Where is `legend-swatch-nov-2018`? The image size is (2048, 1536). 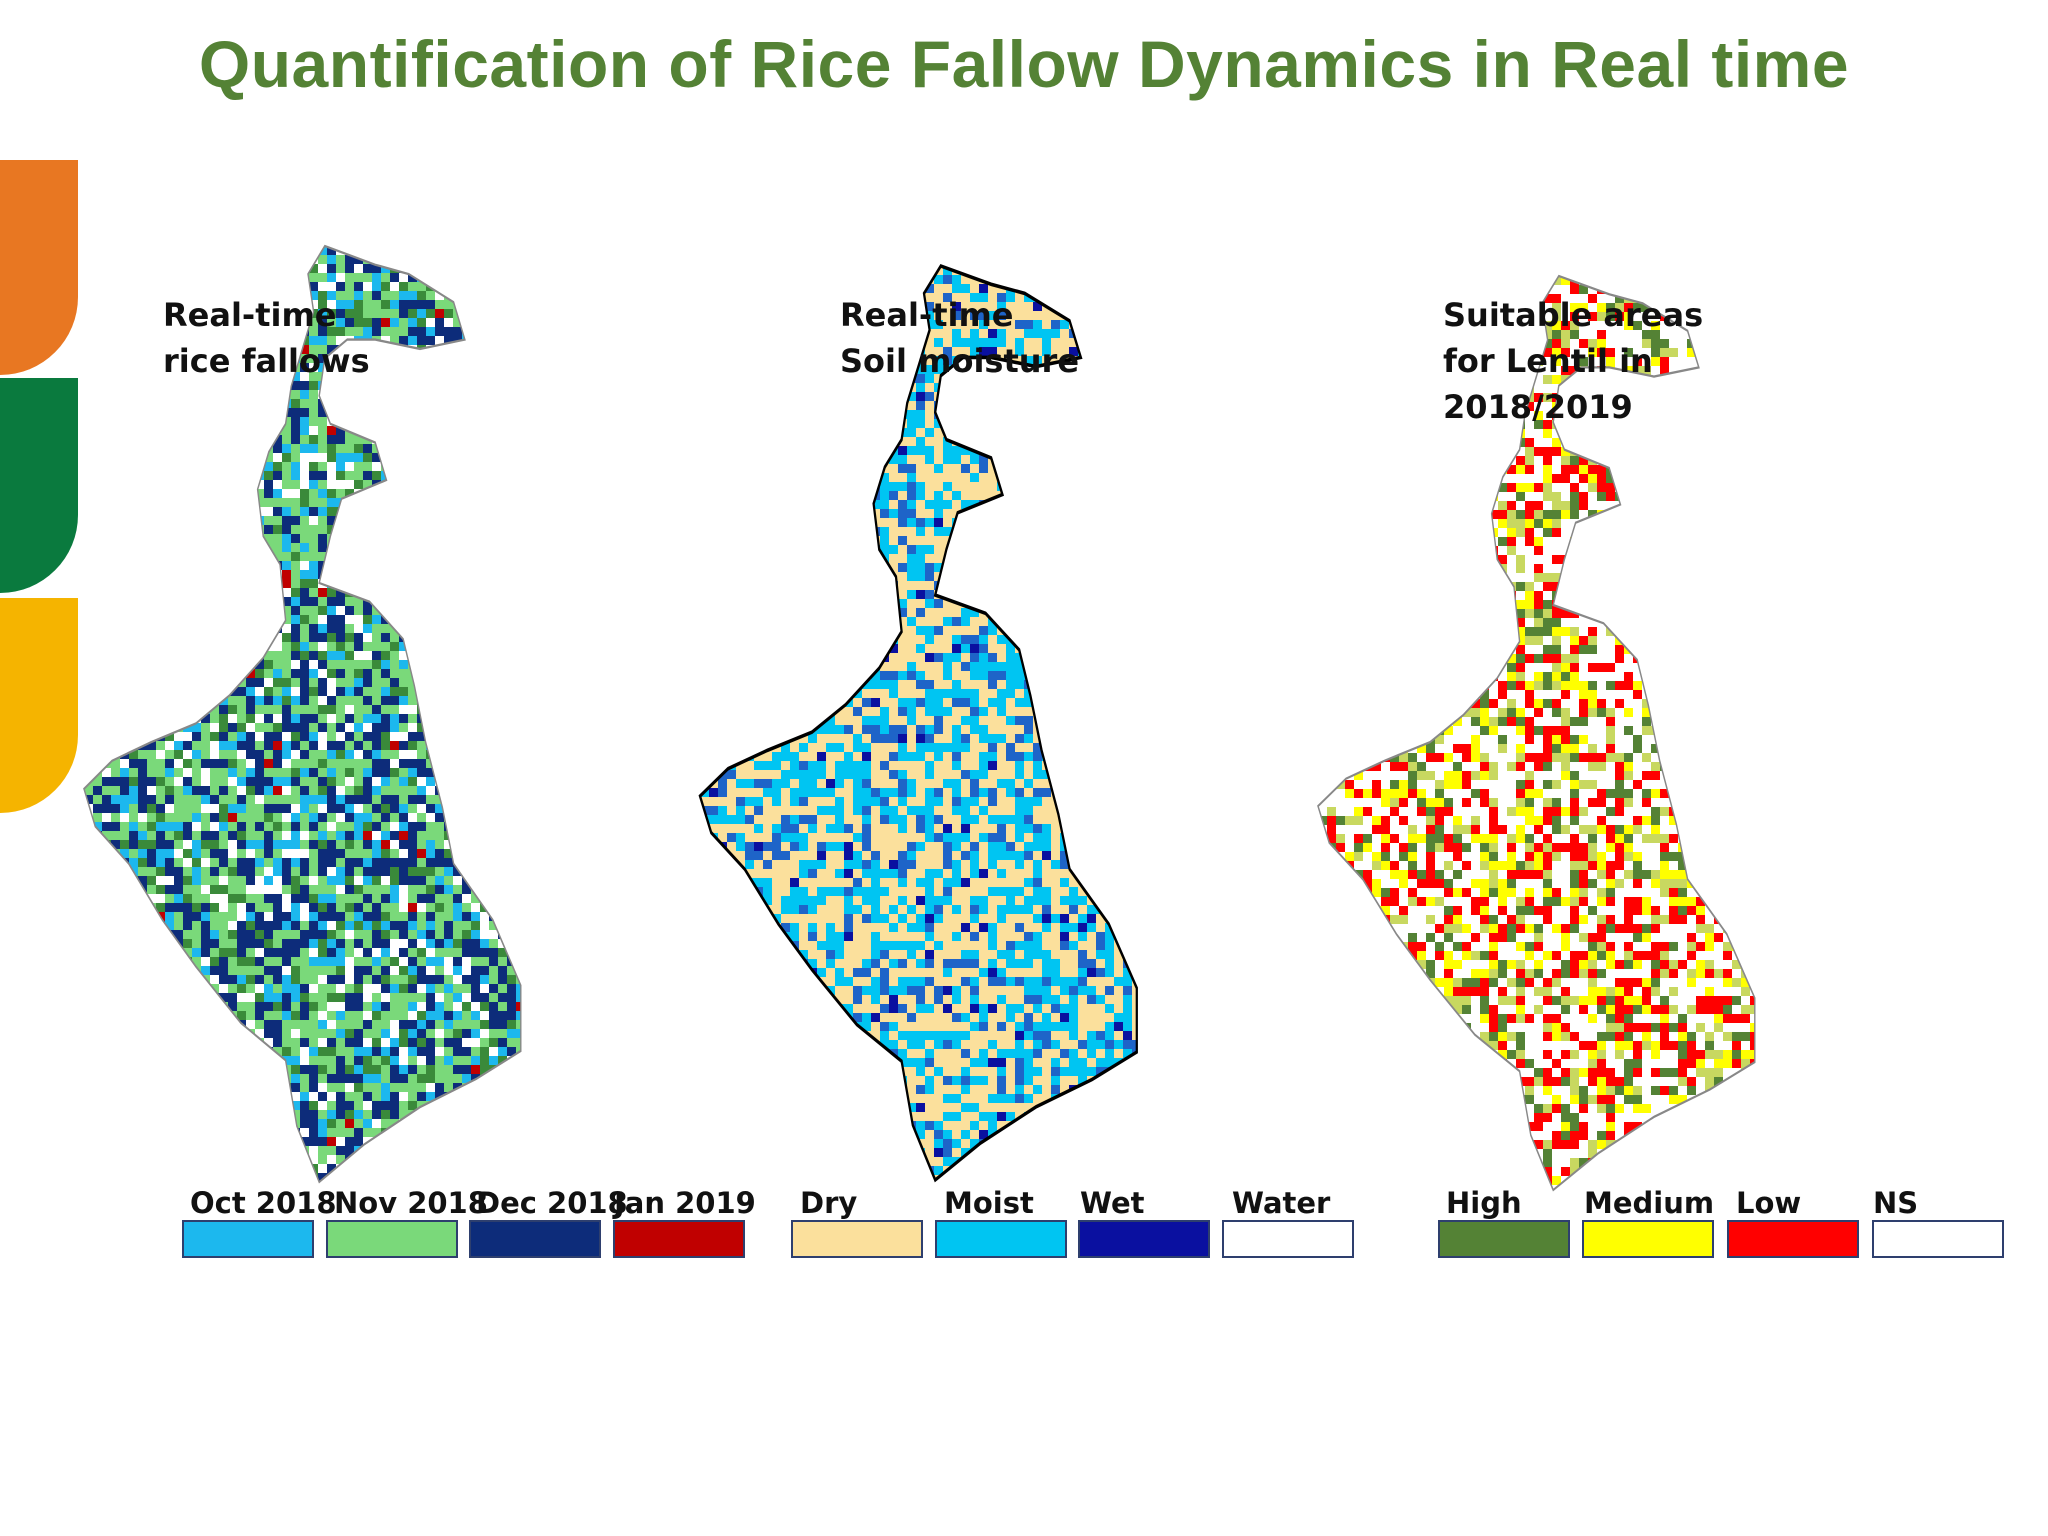 legend-swatch-nov-2018 is located at coordinates (392, 1239).